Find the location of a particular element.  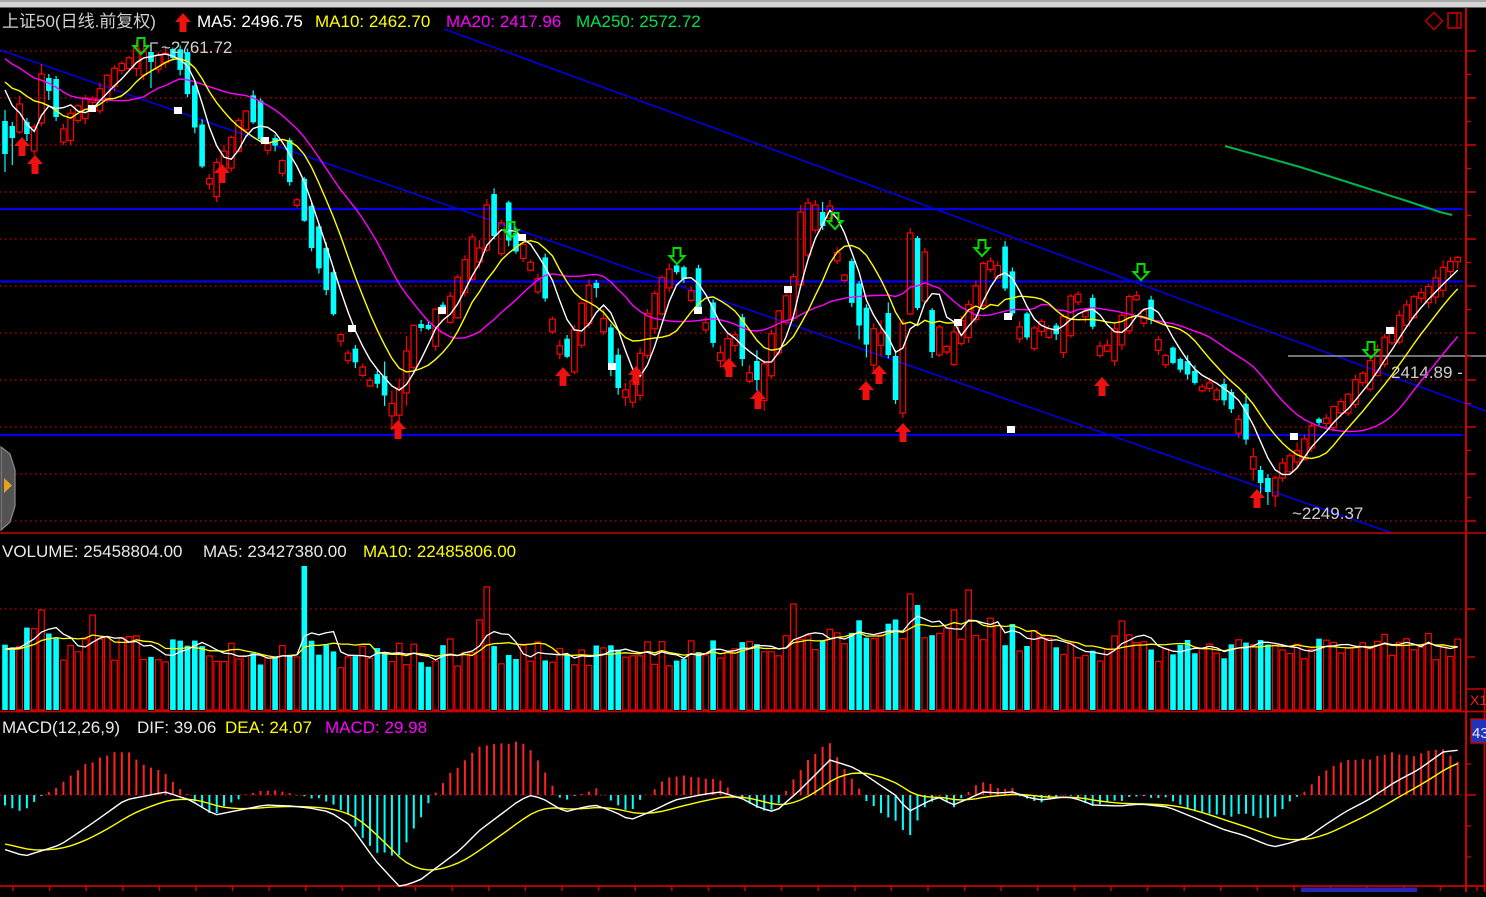

svg-text: ~2761.72 is located at coordinates (196, 47).